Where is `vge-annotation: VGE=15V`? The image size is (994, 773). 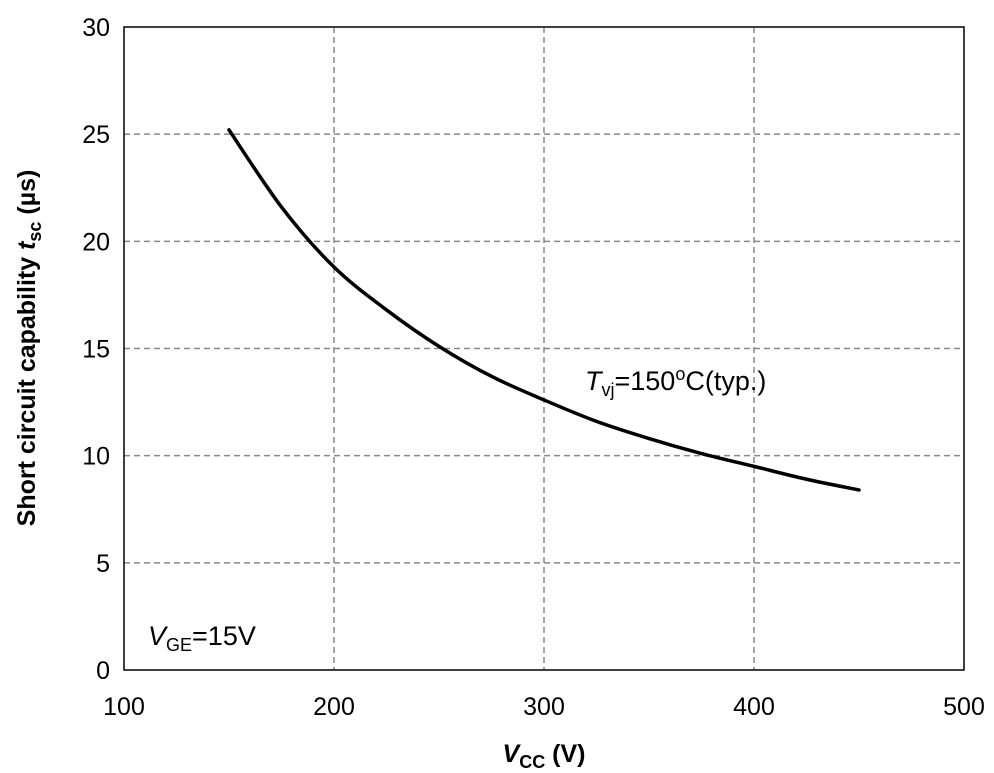 vge-annotation: VGE=15V is located at coordinates (202, 638).